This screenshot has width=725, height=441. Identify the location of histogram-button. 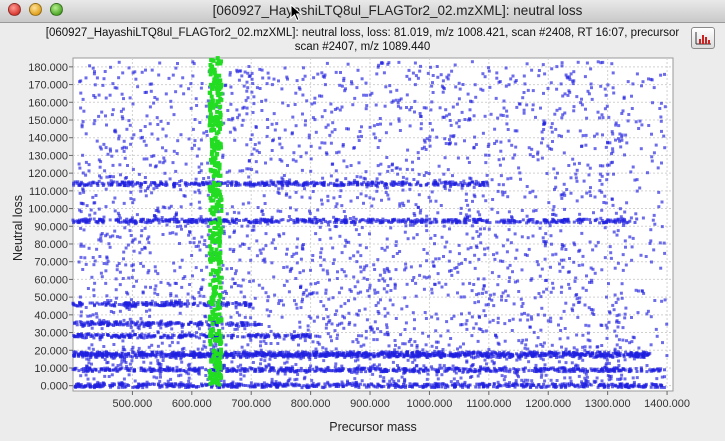
(703, 38).